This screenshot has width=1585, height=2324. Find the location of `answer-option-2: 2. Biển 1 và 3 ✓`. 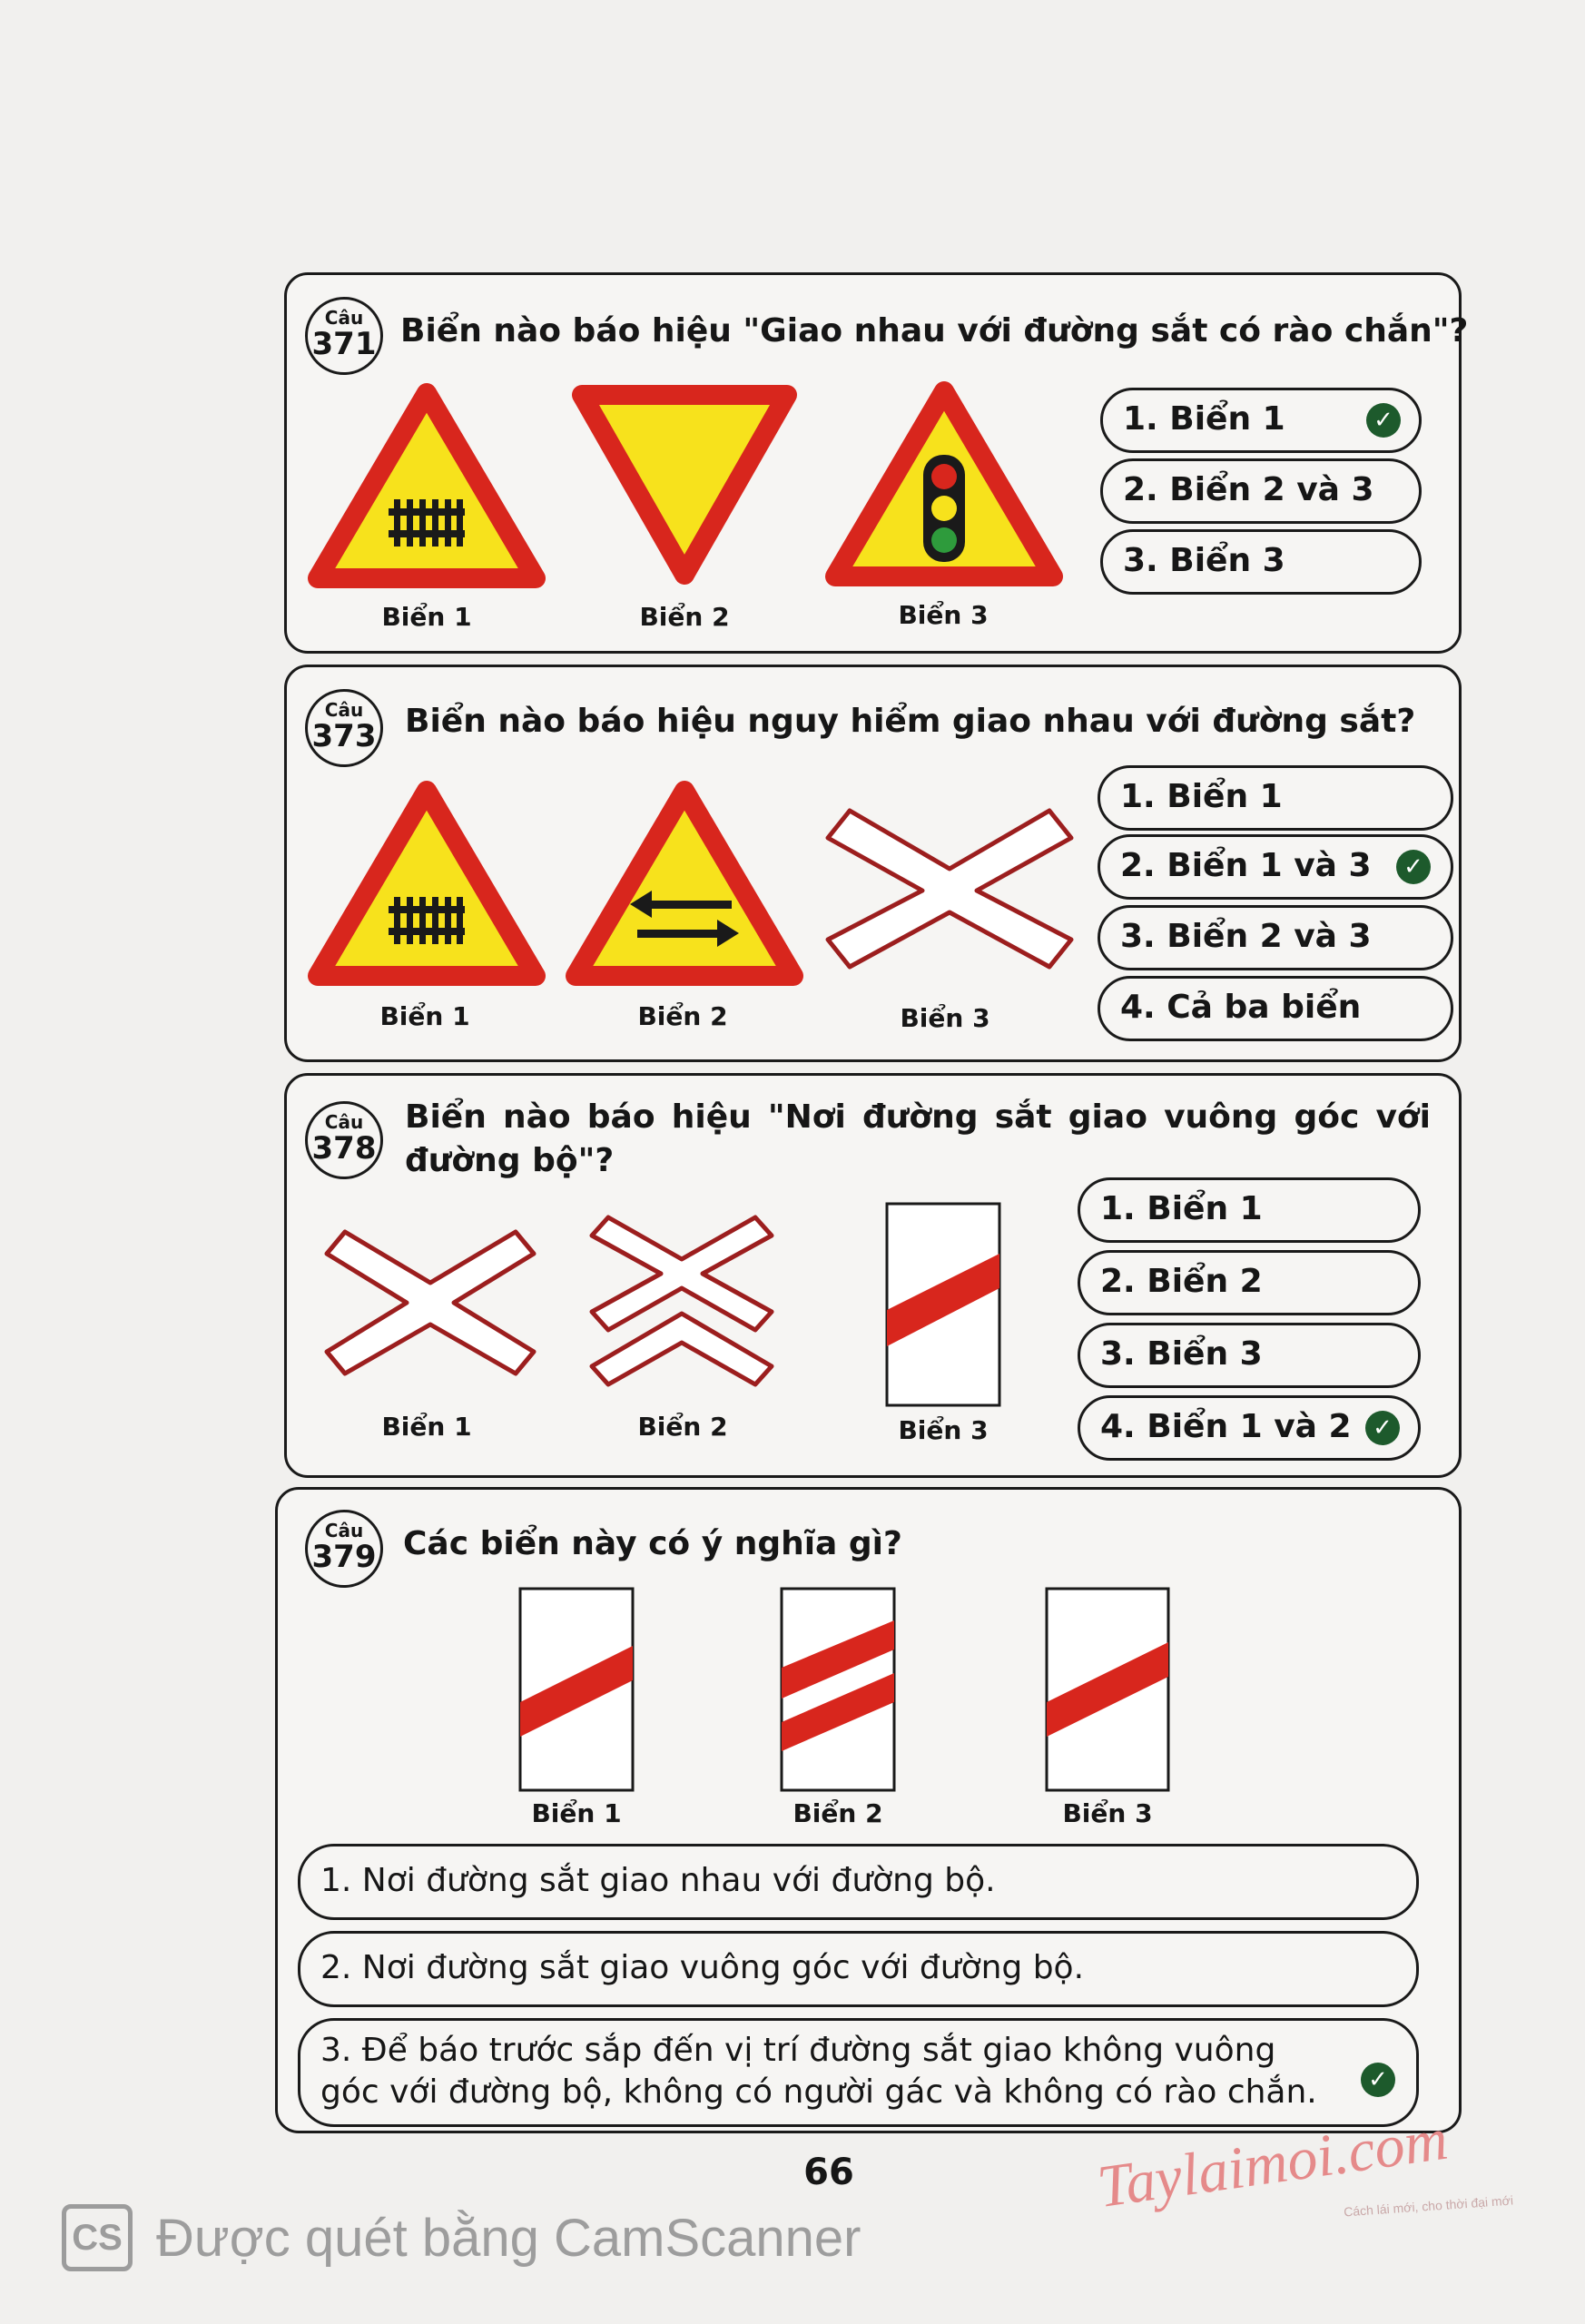

answer-option-2: 2. Biển 1 và 3 ✓ is located at coordinates (1275, 867).